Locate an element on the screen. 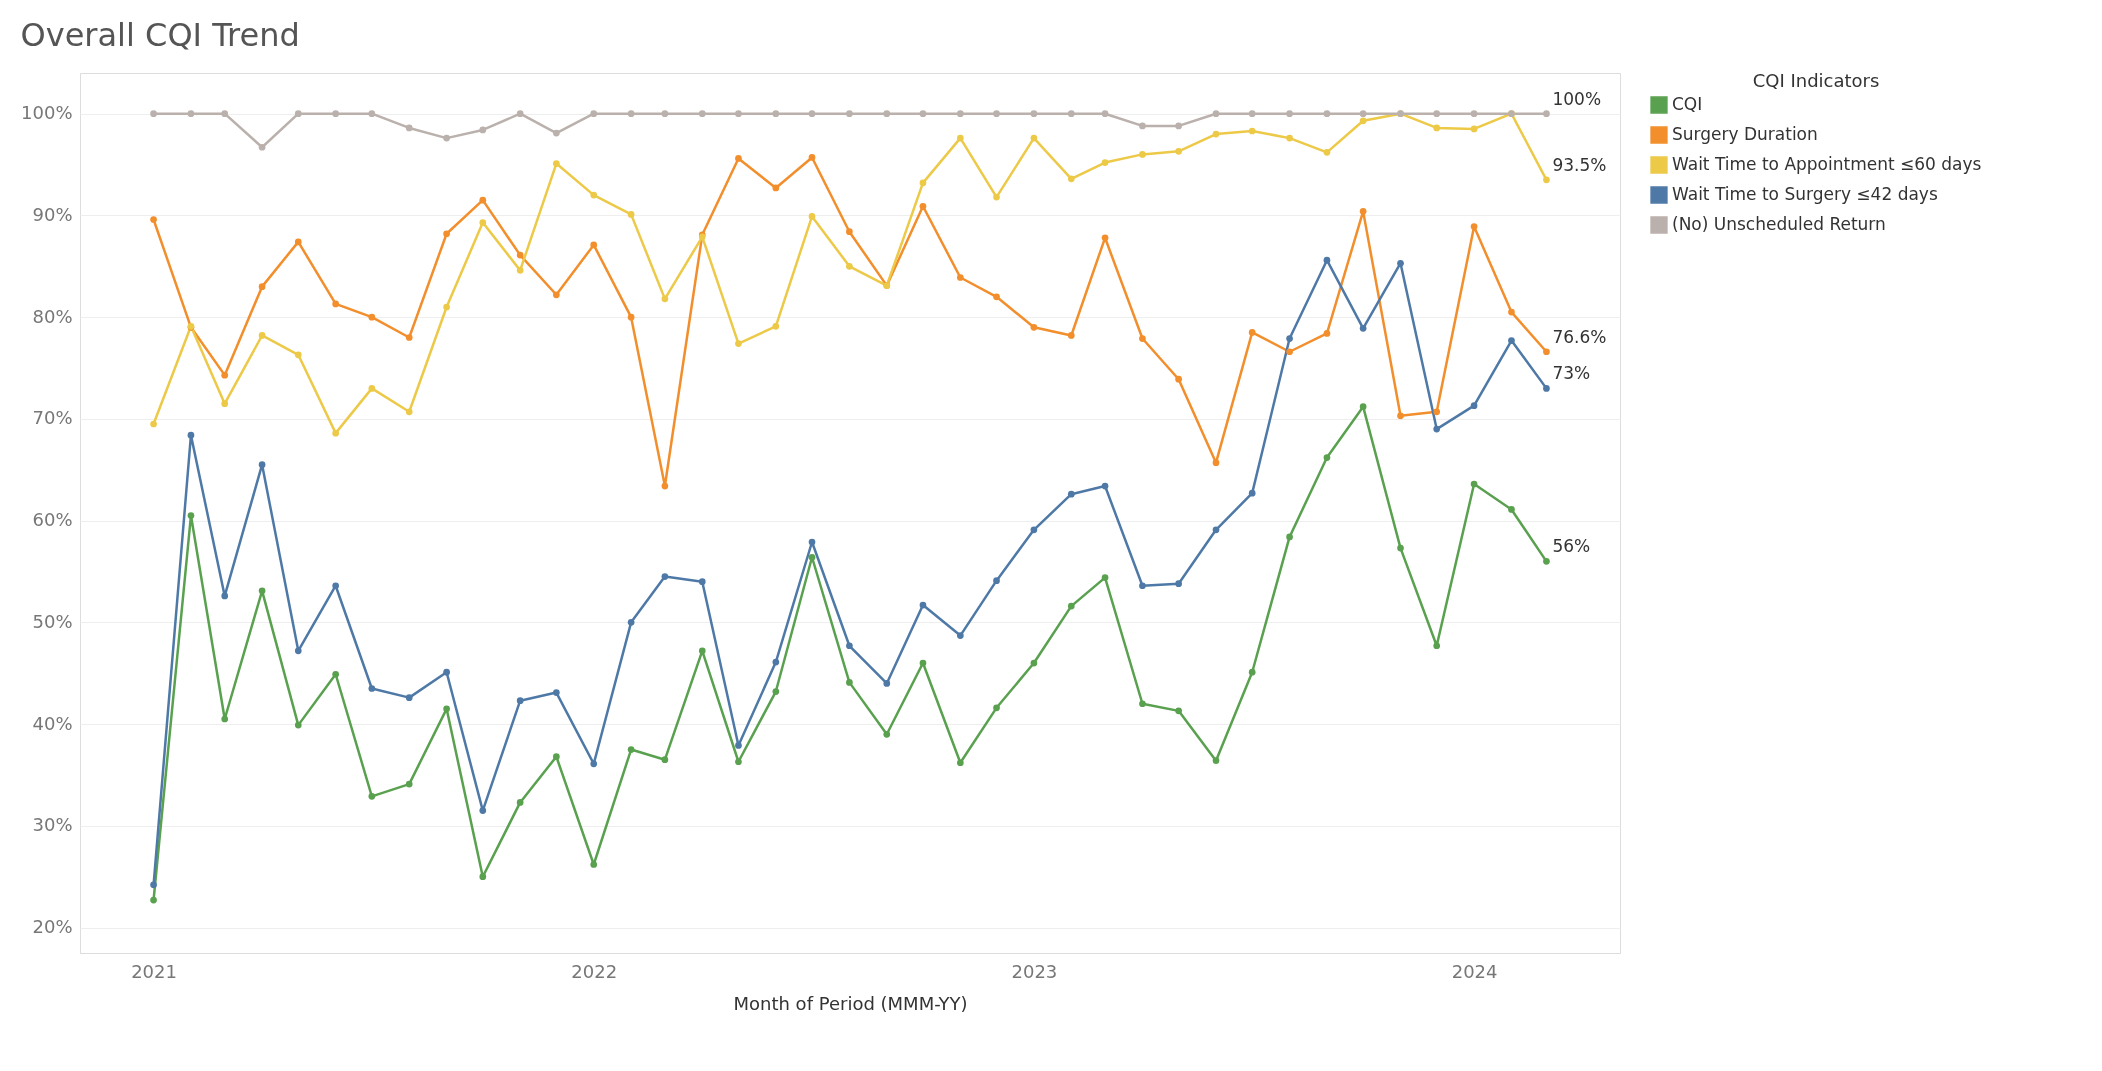 This screenshot has height=1071, width=2102. y-tick-label: 60% is located at coordinates (52, 520).